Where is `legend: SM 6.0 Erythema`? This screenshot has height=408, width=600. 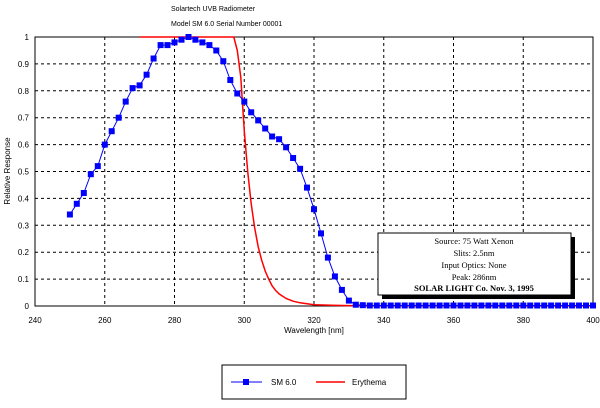
legend: SM 6.0 Erythema is located at coordinates (314, 382).